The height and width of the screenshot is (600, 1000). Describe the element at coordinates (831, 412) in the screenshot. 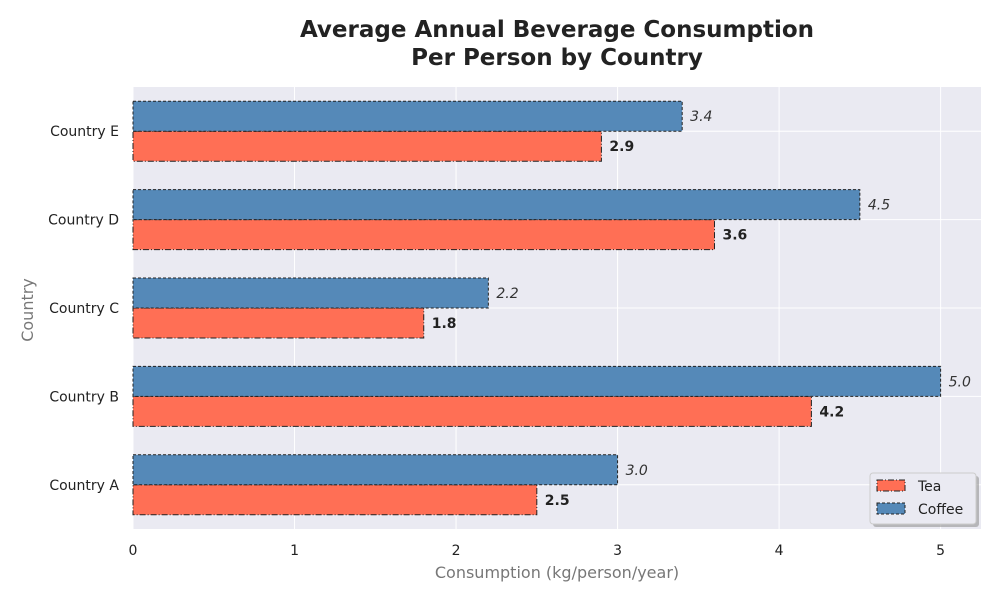

I see `value-label-tea: 4.2` at that location.